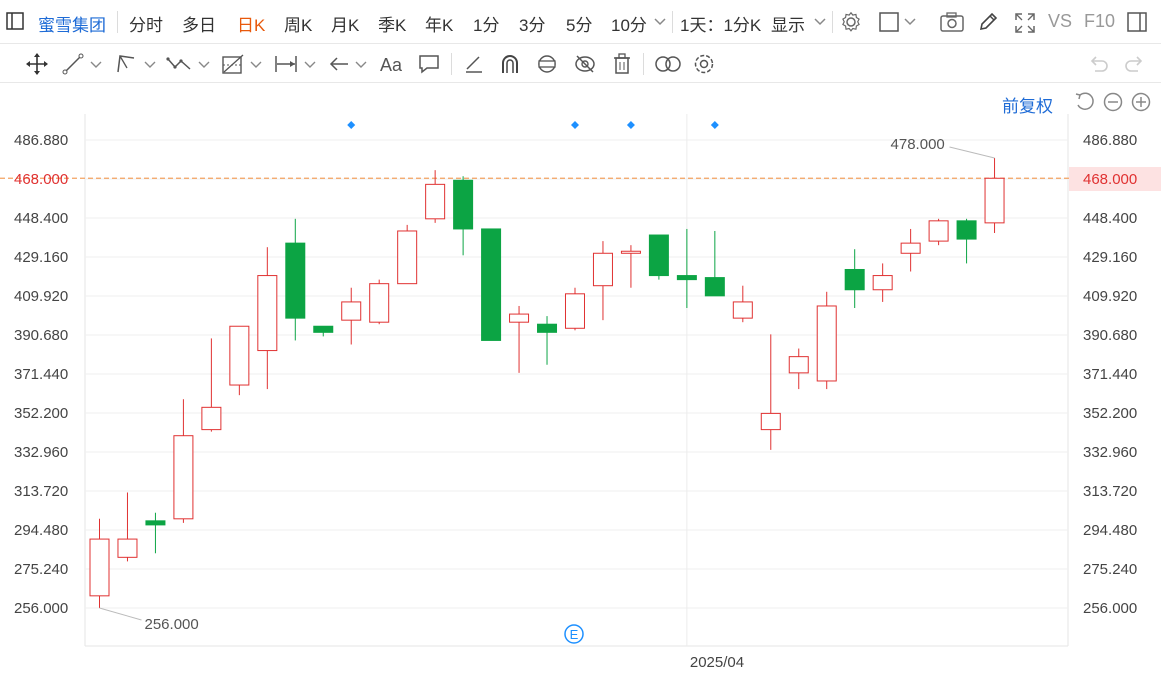 The height and width of the screenshot is (685, 1161). I want to click on y-tick-label-right: 486.880, so click(1110, 140).